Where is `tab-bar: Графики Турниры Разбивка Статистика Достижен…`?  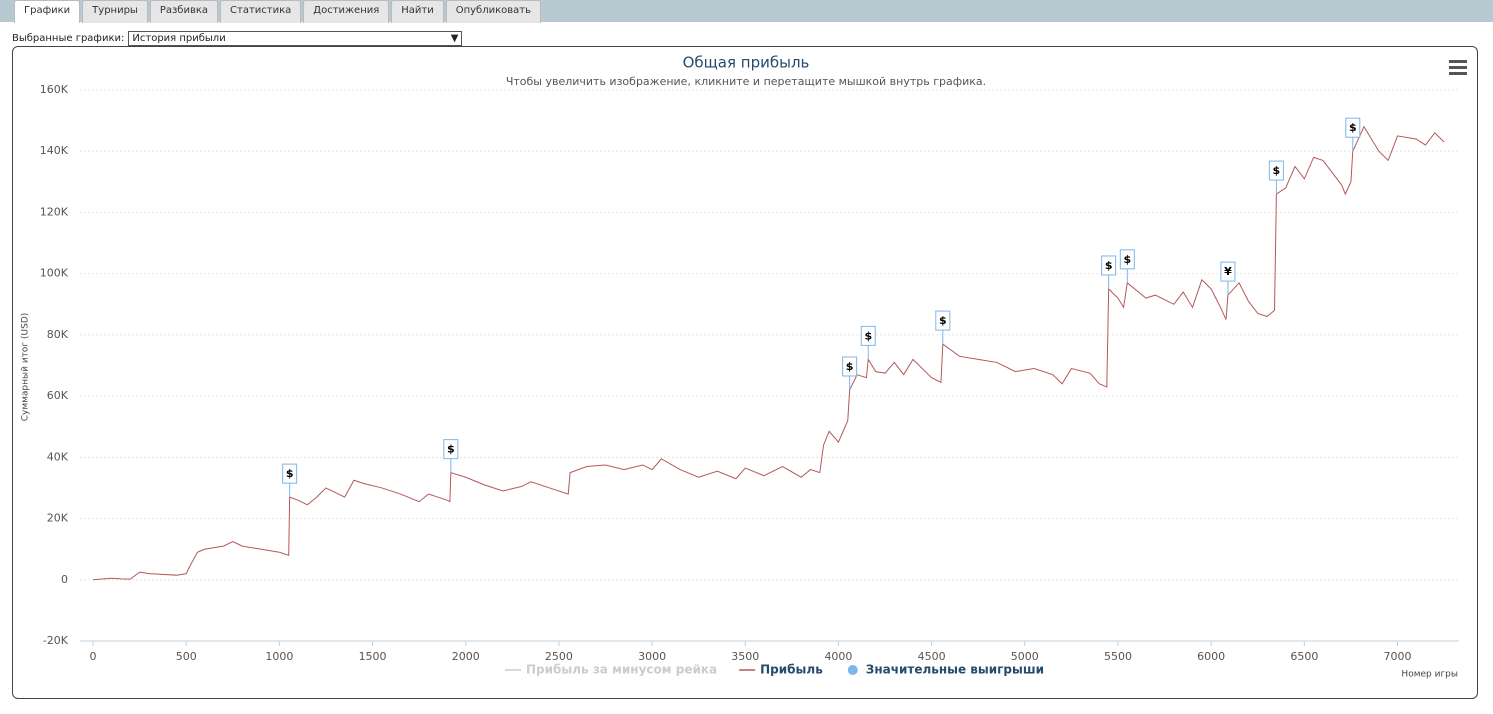
tab-bar: Графики Турниры Разбивка Статистика Достижен… is located at coordinates (746, 11).